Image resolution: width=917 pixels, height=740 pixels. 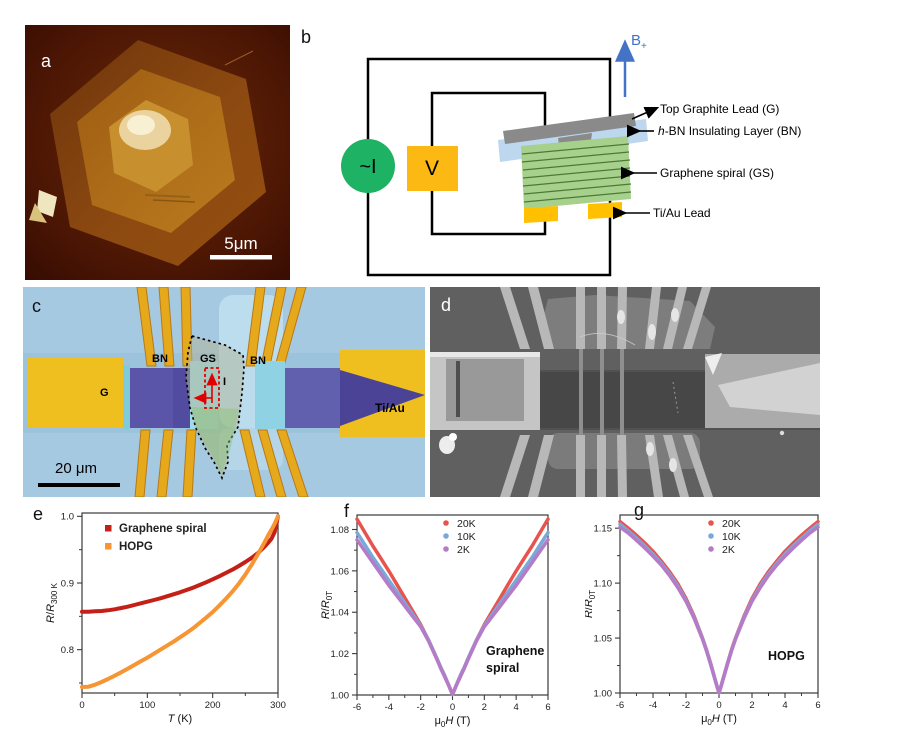 I want to click on y-tick-label: 1.02, so click(x=340, y=654).